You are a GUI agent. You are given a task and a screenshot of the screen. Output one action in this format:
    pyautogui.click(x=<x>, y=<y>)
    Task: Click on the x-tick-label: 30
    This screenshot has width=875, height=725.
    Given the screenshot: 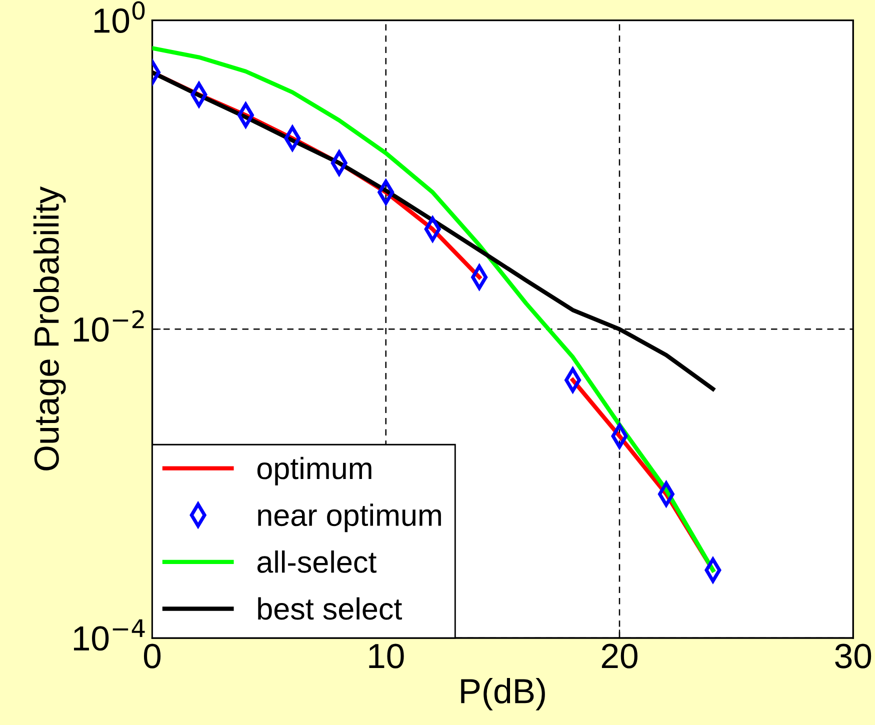 What is the action you would take?
    pyautogui.click(x=853, y=656)
    